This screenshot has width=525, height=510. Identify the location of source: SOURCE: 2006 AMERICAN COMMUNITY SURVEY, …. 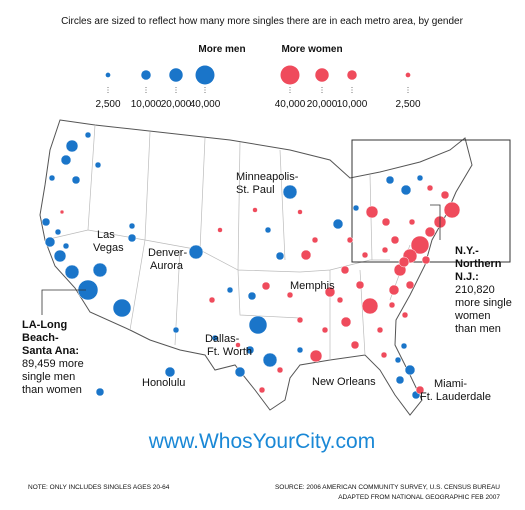
(387, 487).